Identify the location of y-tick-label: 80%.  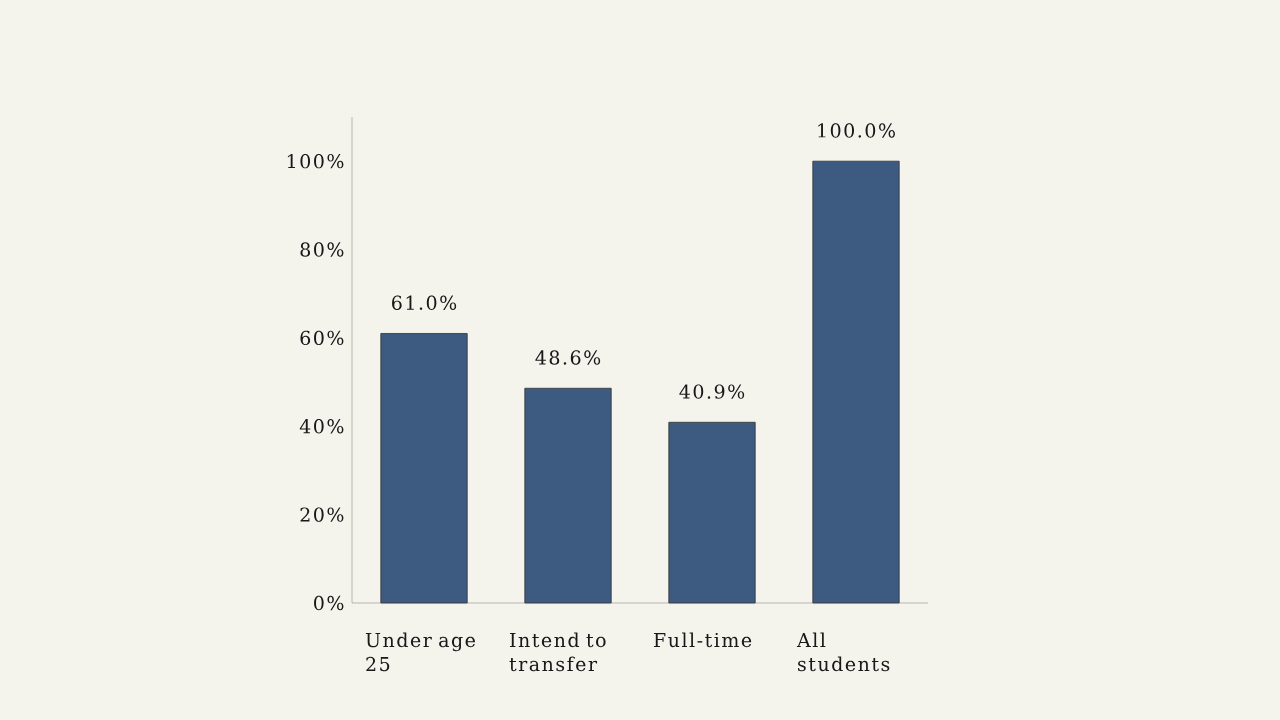
(322, 249).